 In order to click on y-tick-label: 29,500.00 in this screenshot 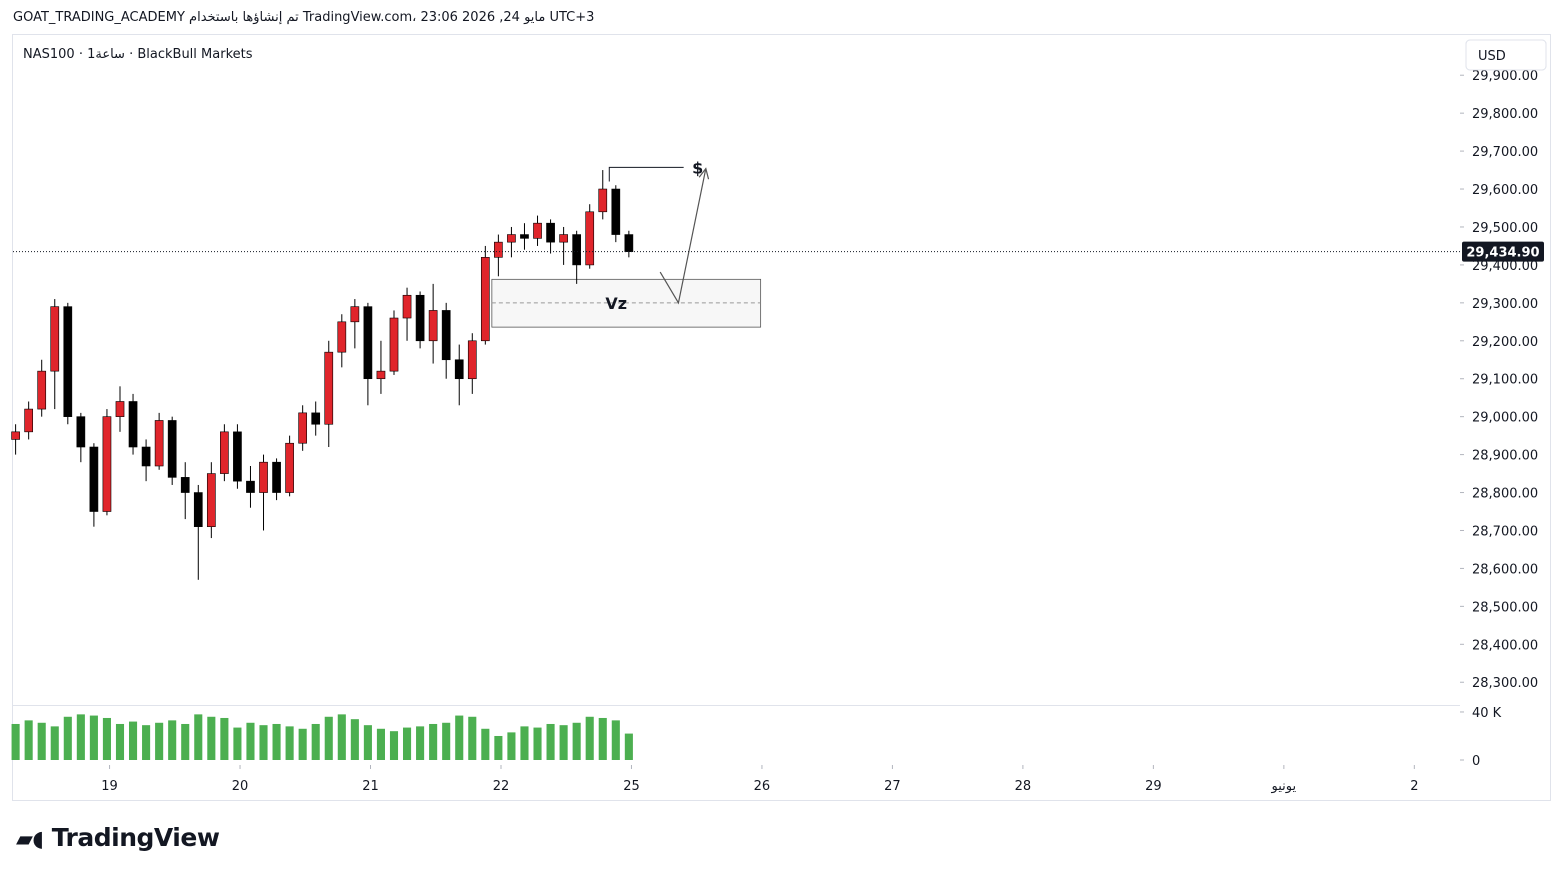, I will do `click(1505, 228)`.